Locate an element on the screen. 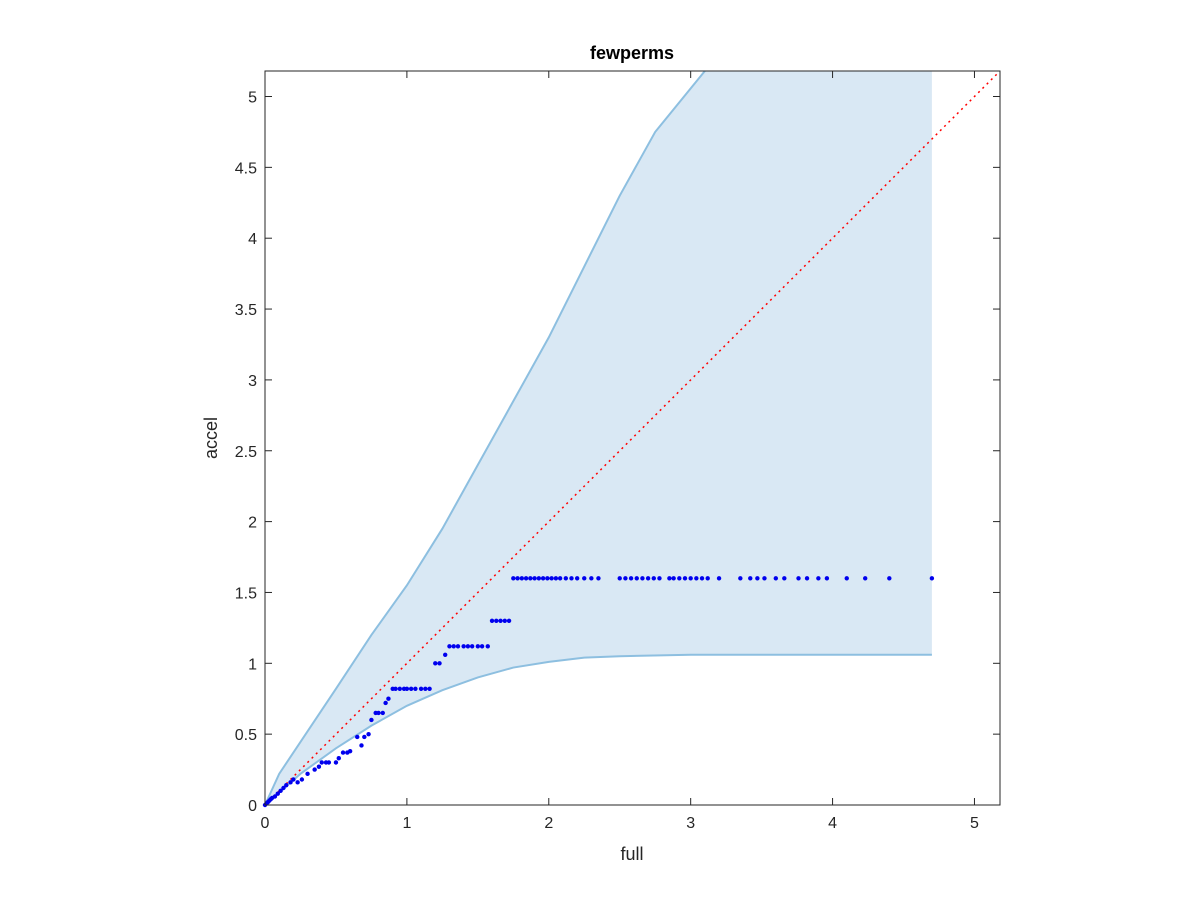  x-tick-label: 0 is located at coordinates (265, 823).